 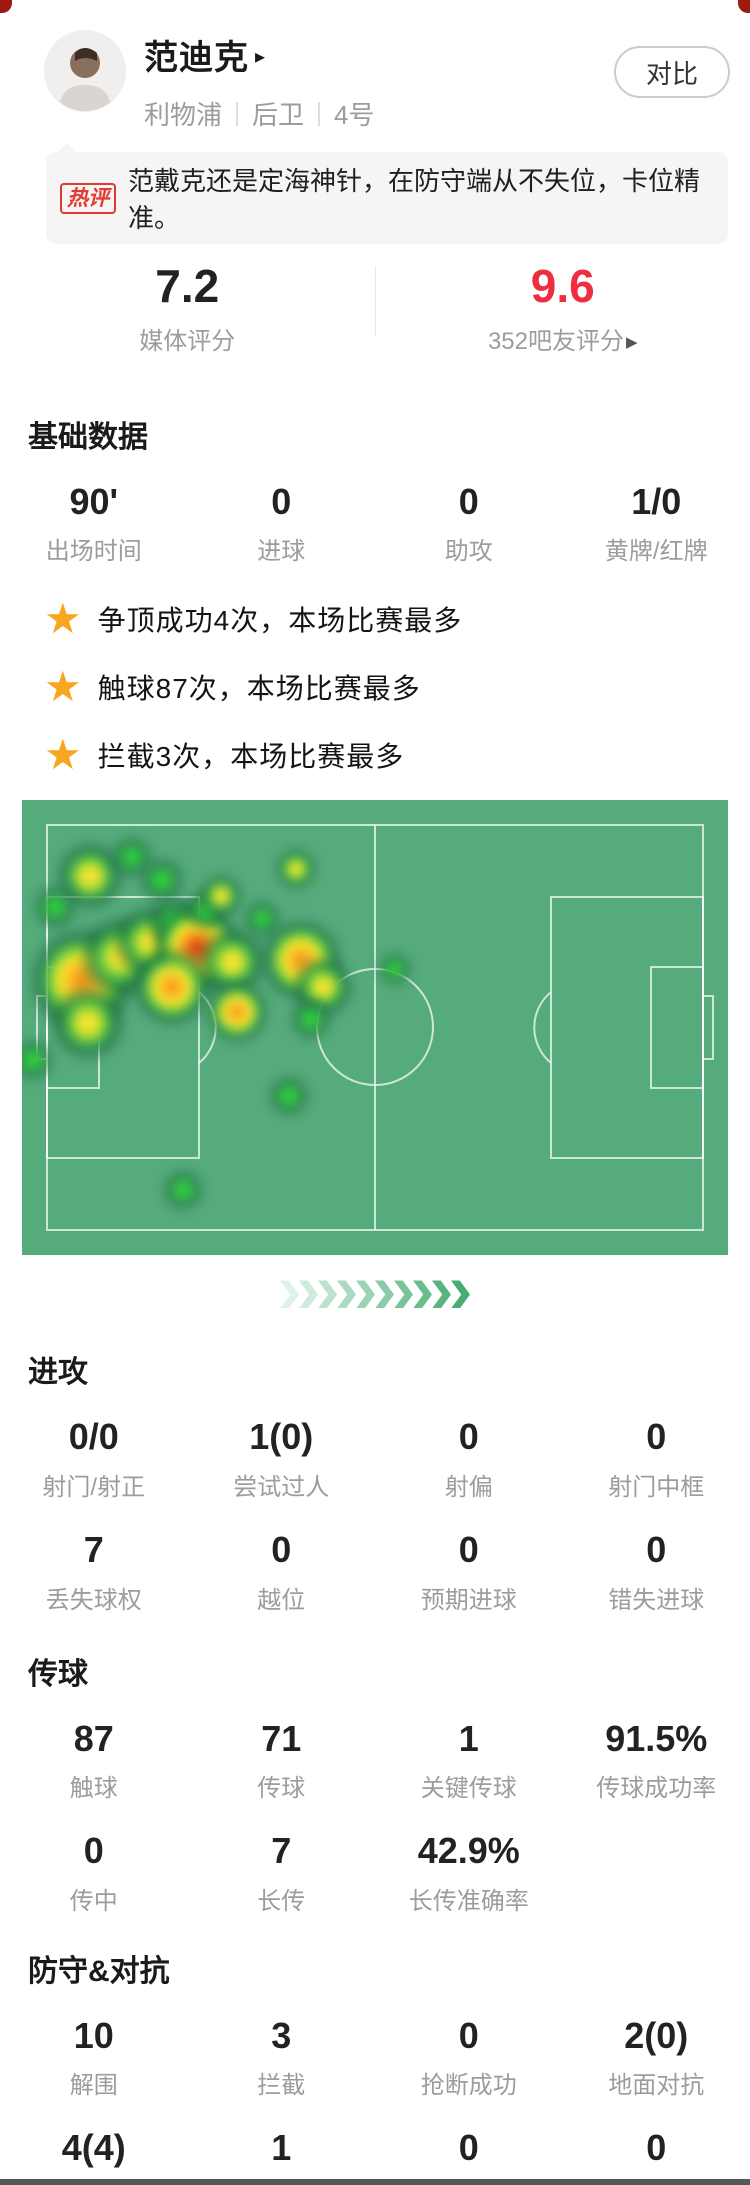 What do you see at coordinates (88, 437) in the screenshot?
I see `section-title: 基础数据` at bounding box center [88, 437].